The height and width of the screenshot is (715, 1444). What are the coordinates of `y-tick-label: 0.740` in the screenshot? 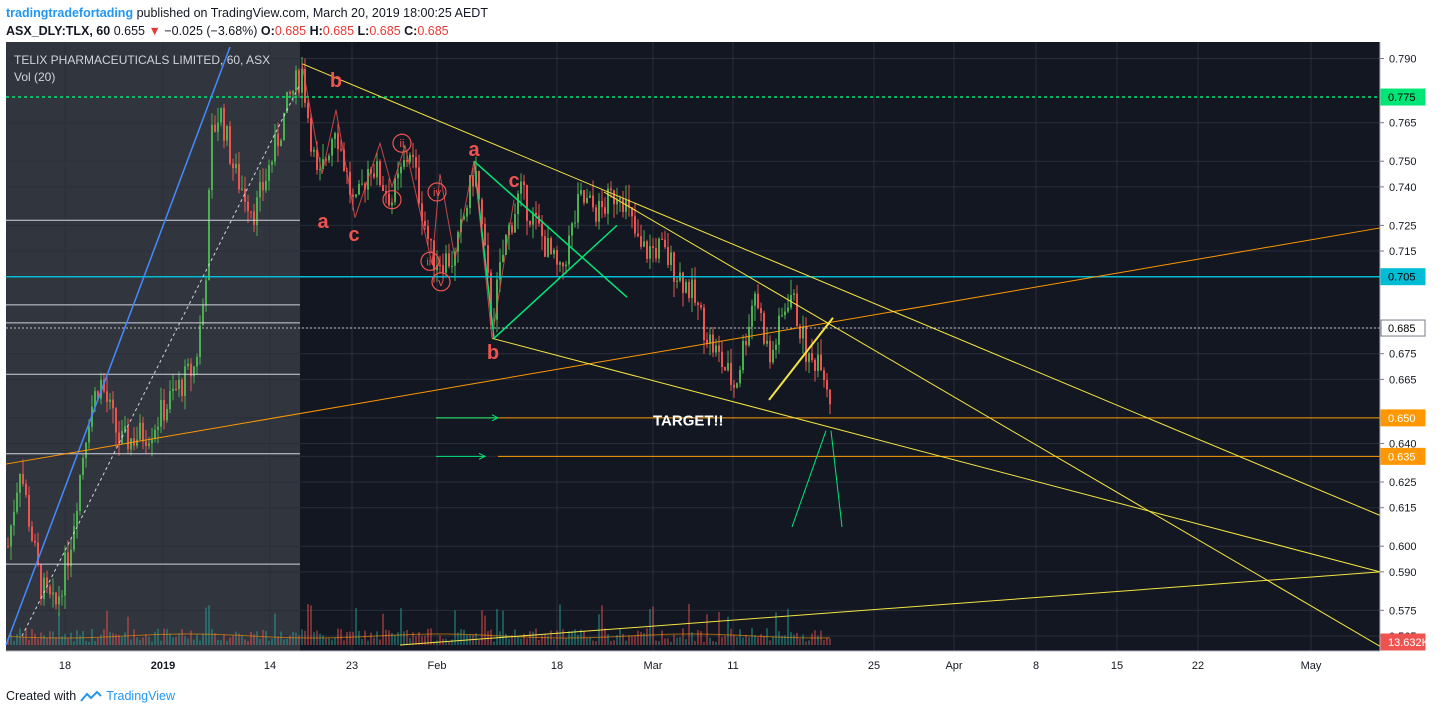 It's located at (1403, 188).